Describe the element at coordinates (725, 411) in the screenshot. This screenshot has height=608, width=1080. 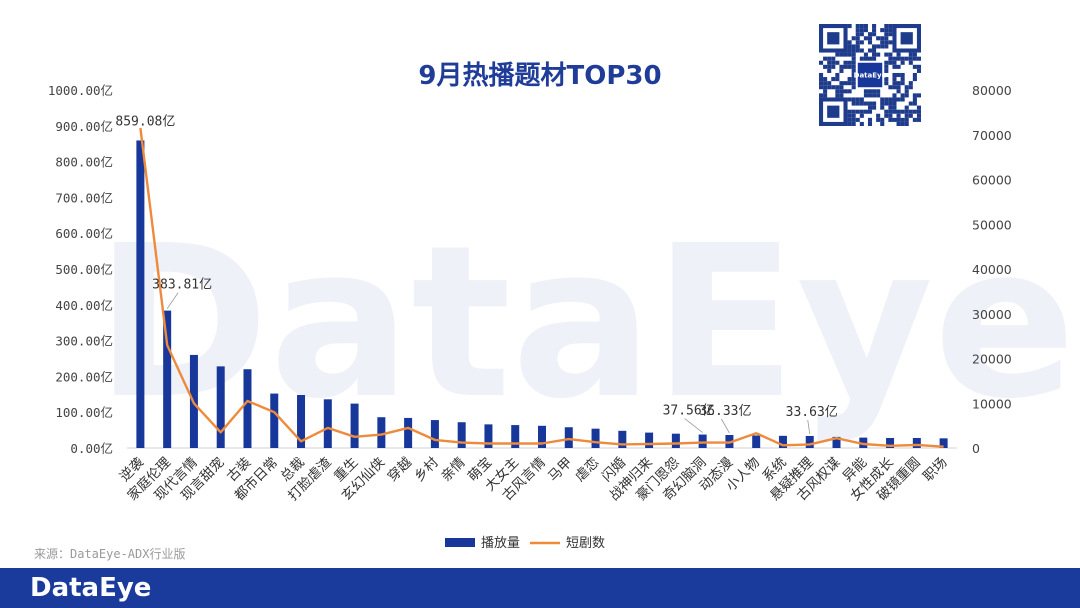
I see `data-label: 36.33亿` at that location.